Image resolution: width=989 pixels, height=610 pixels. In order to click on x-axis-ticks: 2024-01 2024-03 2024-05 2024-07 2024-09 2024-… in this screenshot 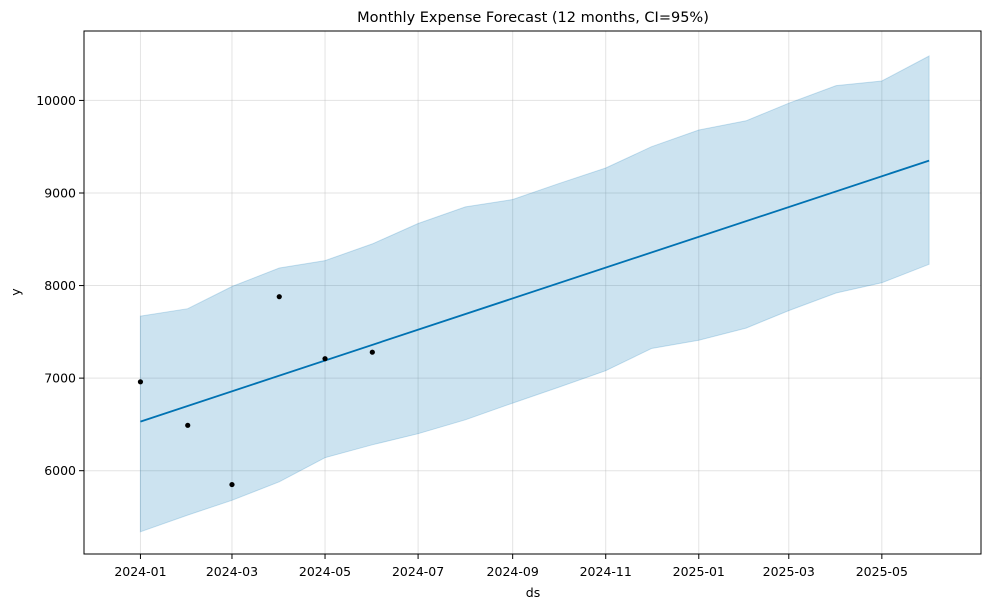, I will do `click(511, 566)`.